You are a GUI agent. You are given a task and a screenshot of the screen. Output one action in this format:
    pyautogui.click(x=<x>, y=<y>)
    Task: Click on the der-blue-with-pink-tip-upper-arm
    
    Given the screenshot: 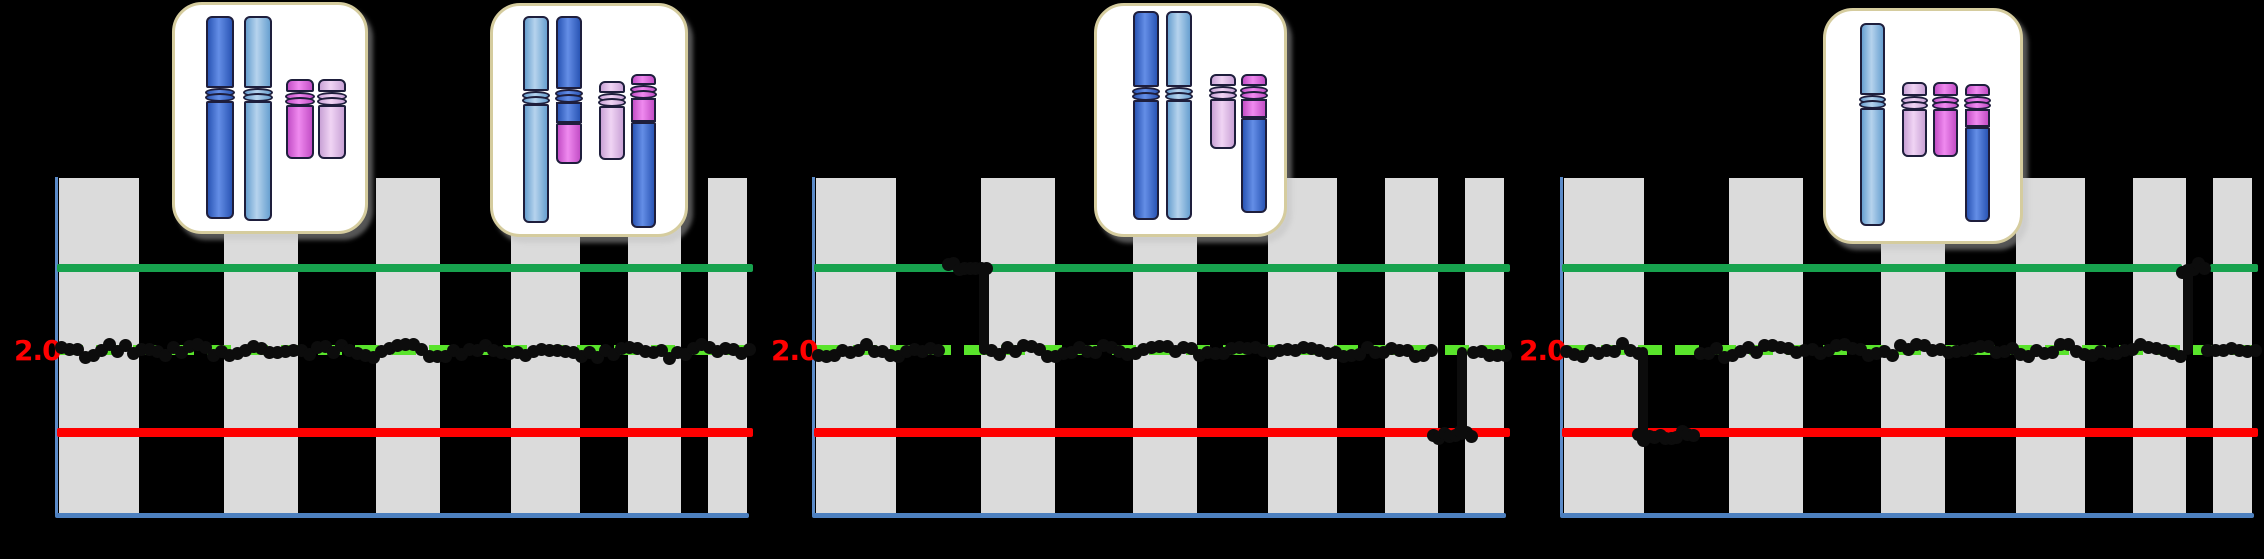 What is the action you would take?
    pyautogui.click(x=569, y=52)
    